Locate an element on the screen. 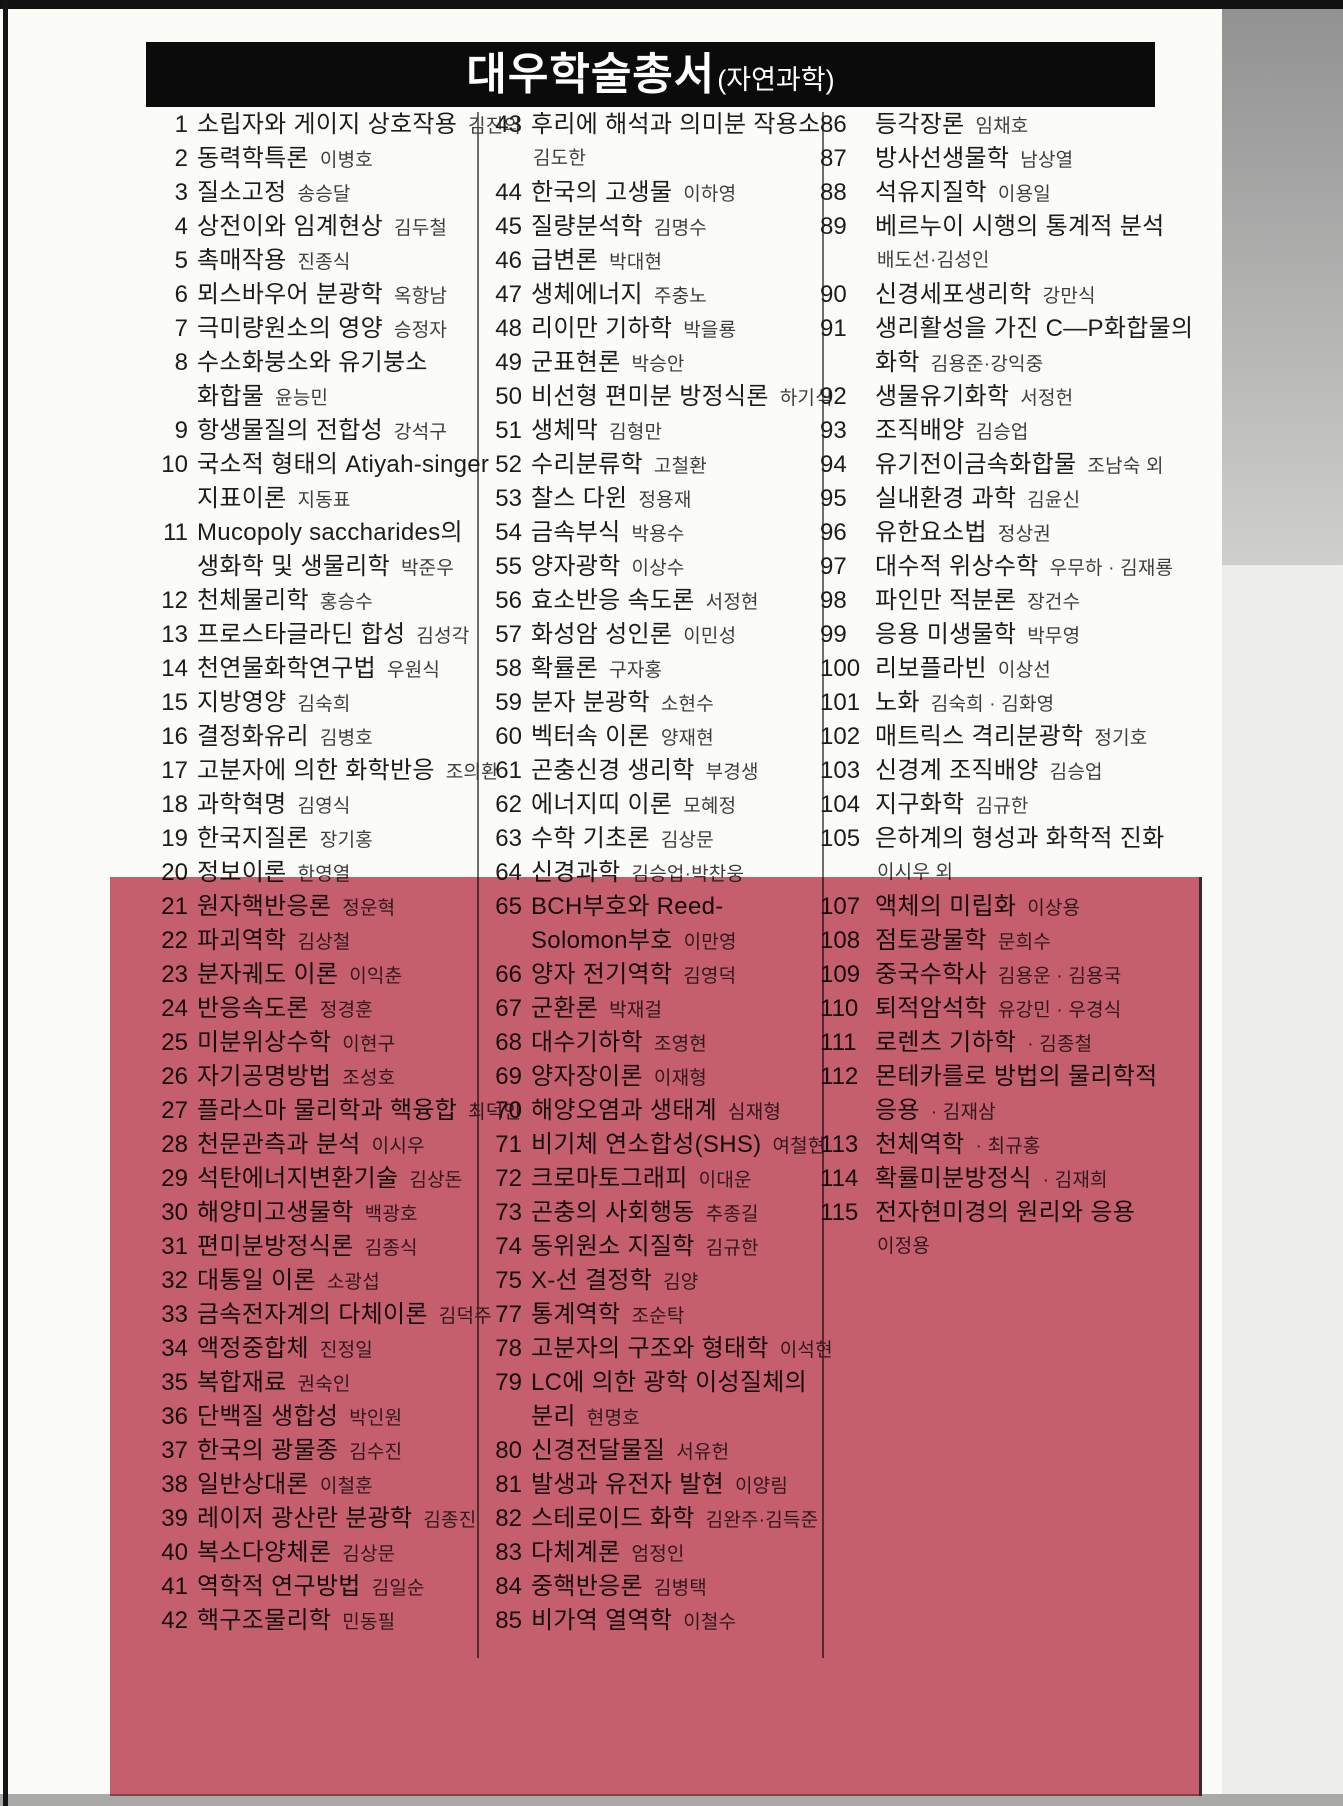 The height and width of the screenshot is (1806, 1343). item-title: 지구화학 is located at coordinates (920, 804).